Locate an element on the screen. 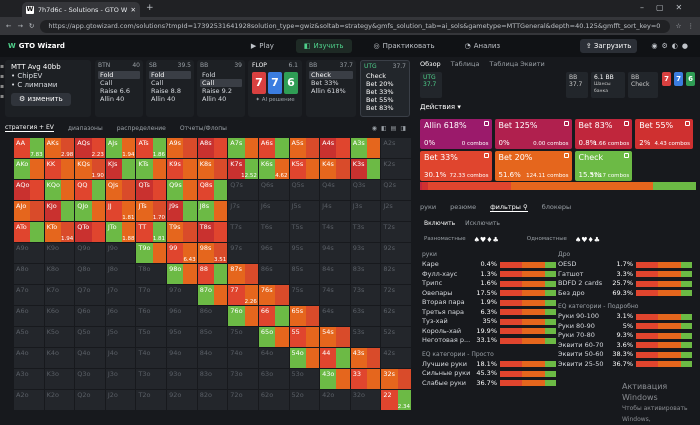 The height and width of the screenshot is (425, 700). hand-cell: KJs is located at coordinates (120, 169).